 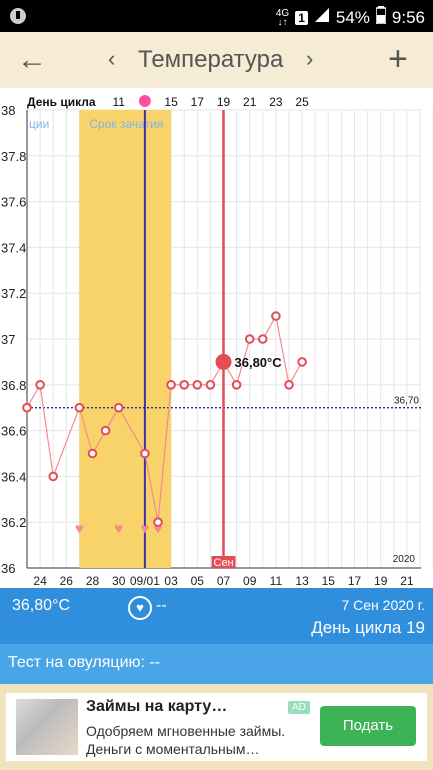 I want to click on summary-date: 7 Сен 2020 г., so click(x=383, y=605).